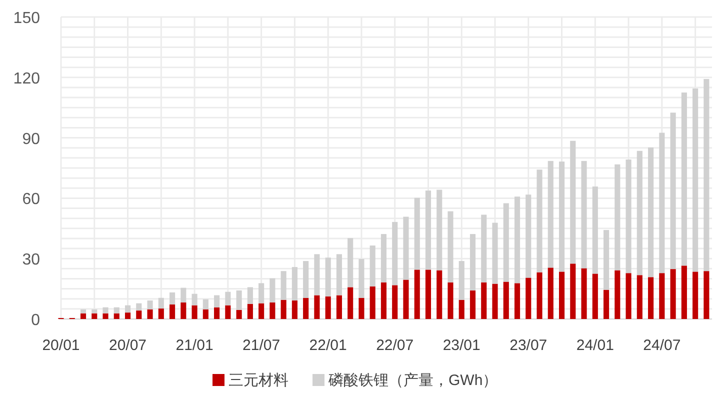  What do you see at coordinates (529, 345) in the screenshot?
I see `x-tick-label: 23/07` at bounding box center [529, 345].